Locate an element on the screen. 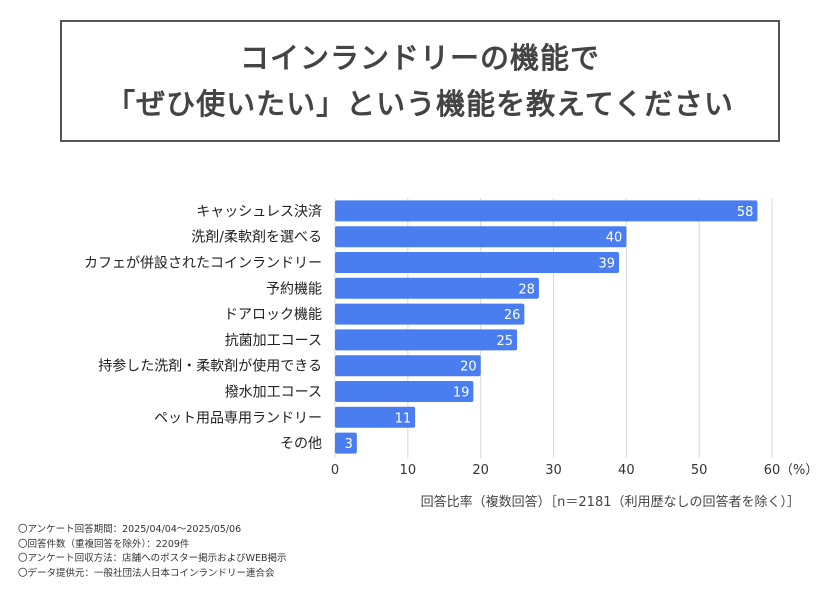 The image size is (840, 590). category-label: その他 is located at coordinates (301, 444).